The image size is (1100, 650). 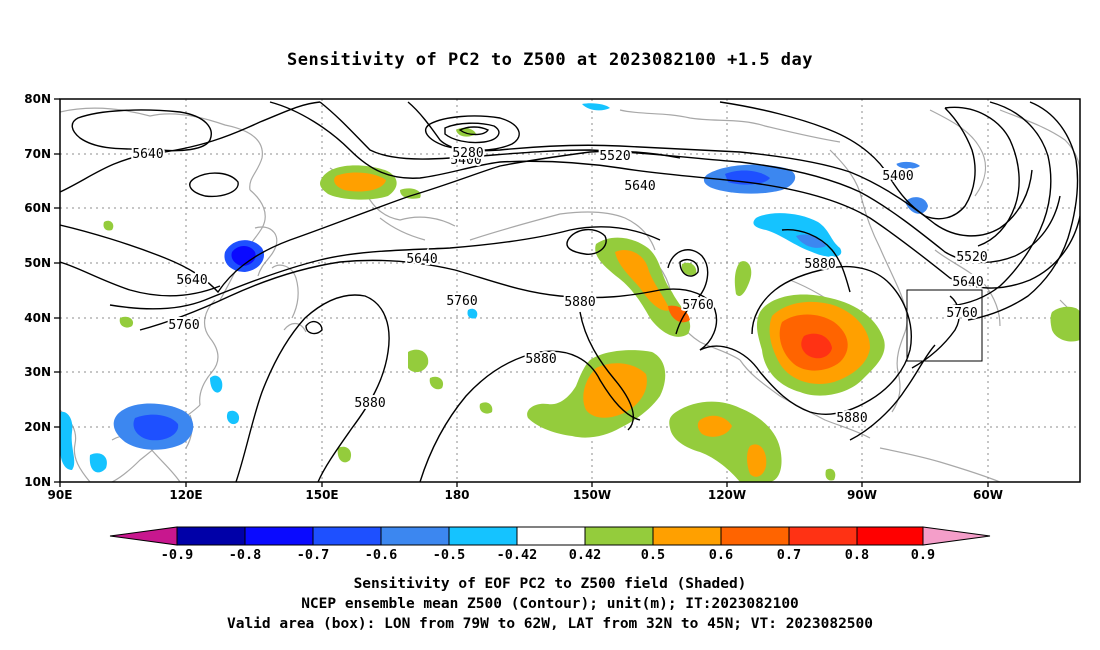 What do you see at coordinates (789, 555) in the screenshot?
I see `colorbar-tick-label: 0.7` at bounding box center [789, 555].